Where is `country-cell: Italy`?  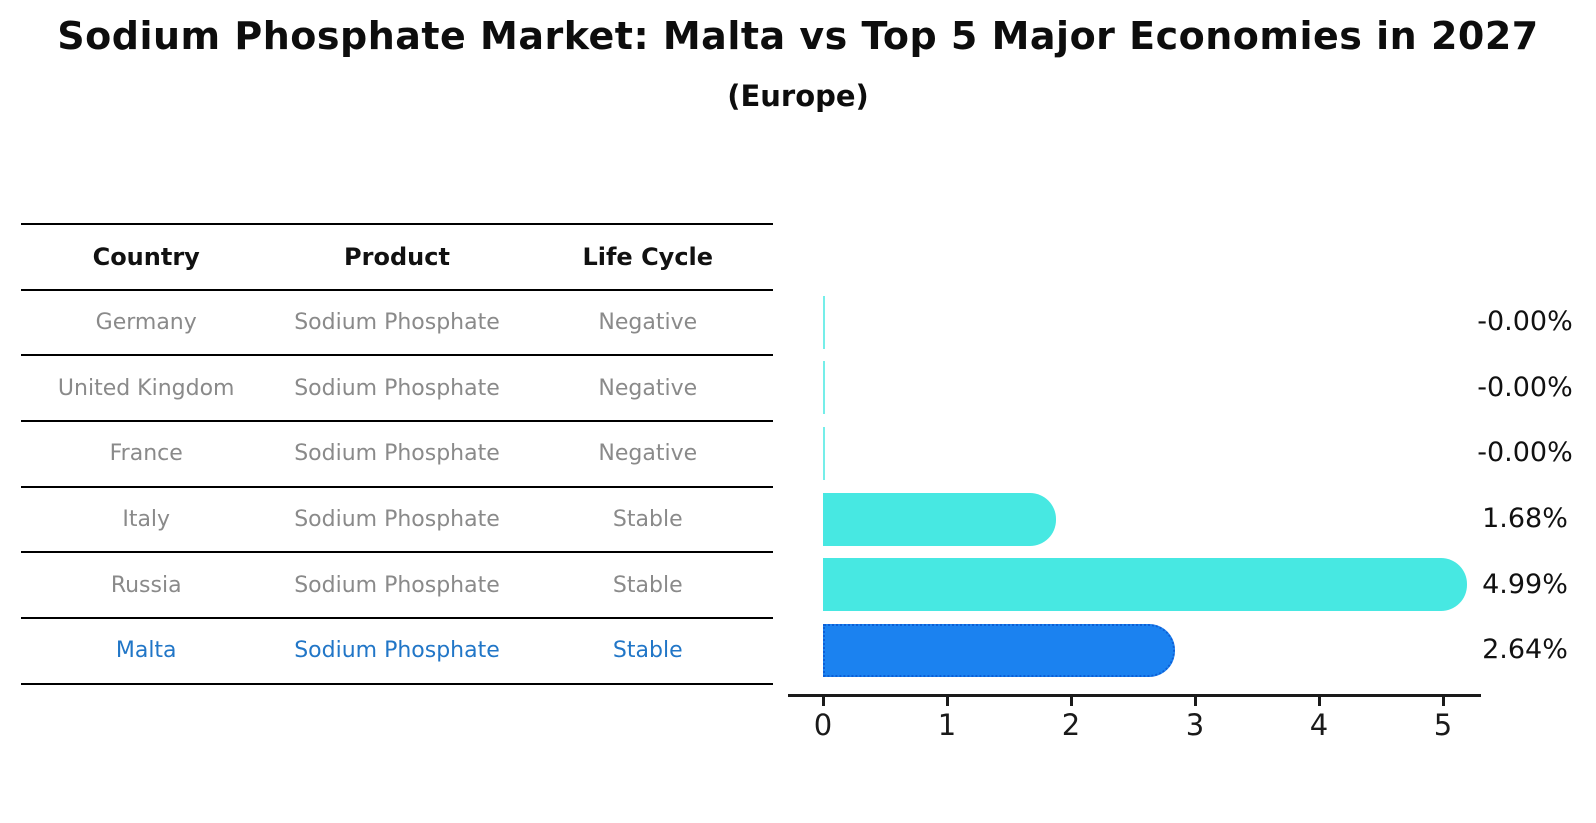 country-cell: Italy is located at coordinates (146, 520).